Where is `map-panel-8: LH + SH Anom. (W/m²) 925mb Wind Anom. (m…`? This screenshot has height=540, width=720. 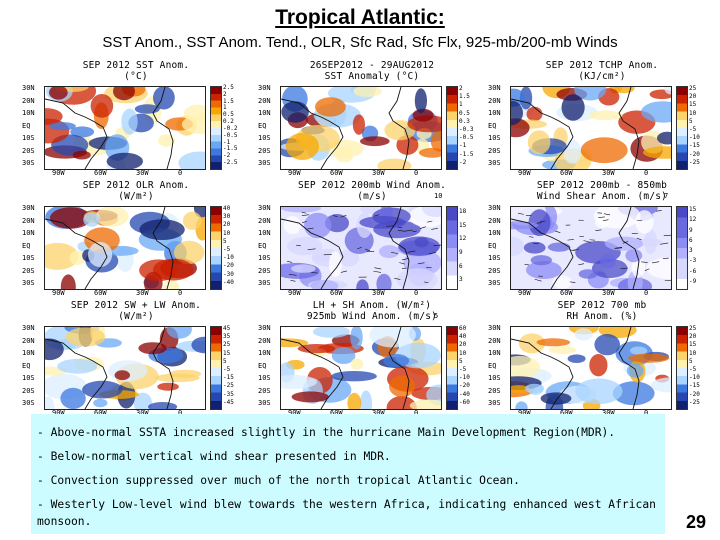
map-panel-8: LH + SH Anom. (W/m²) 925mb Wind Anom. (m… is located at coordinates (372, 359).